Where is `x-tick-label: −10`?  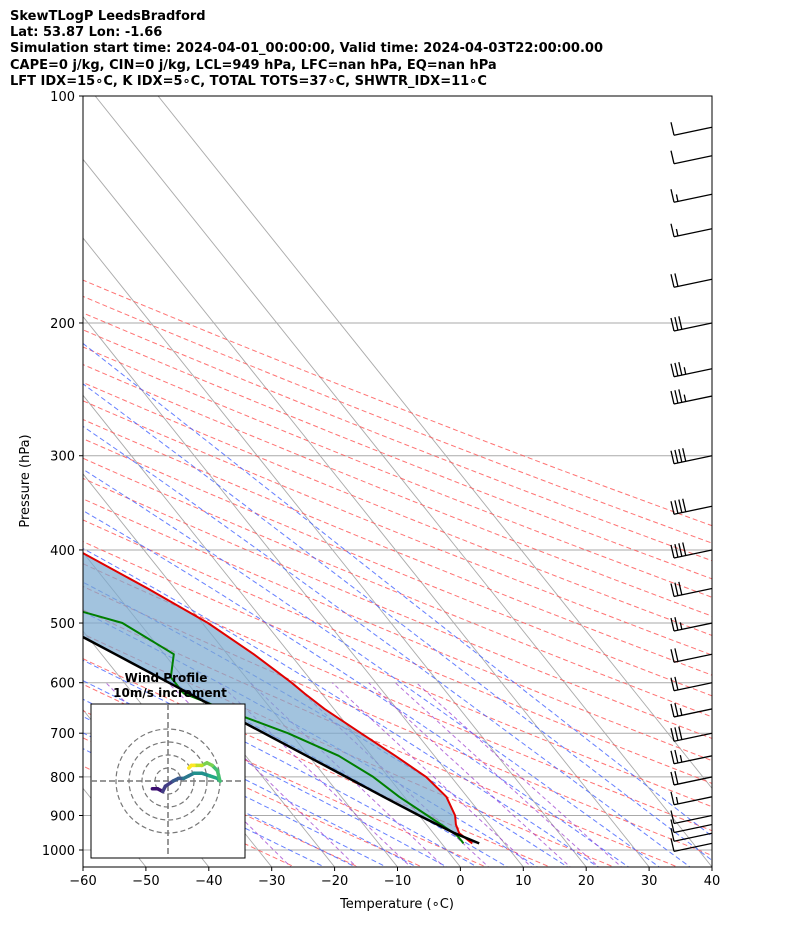
x-tick-label: −10 is located at coordinates (397, 881).